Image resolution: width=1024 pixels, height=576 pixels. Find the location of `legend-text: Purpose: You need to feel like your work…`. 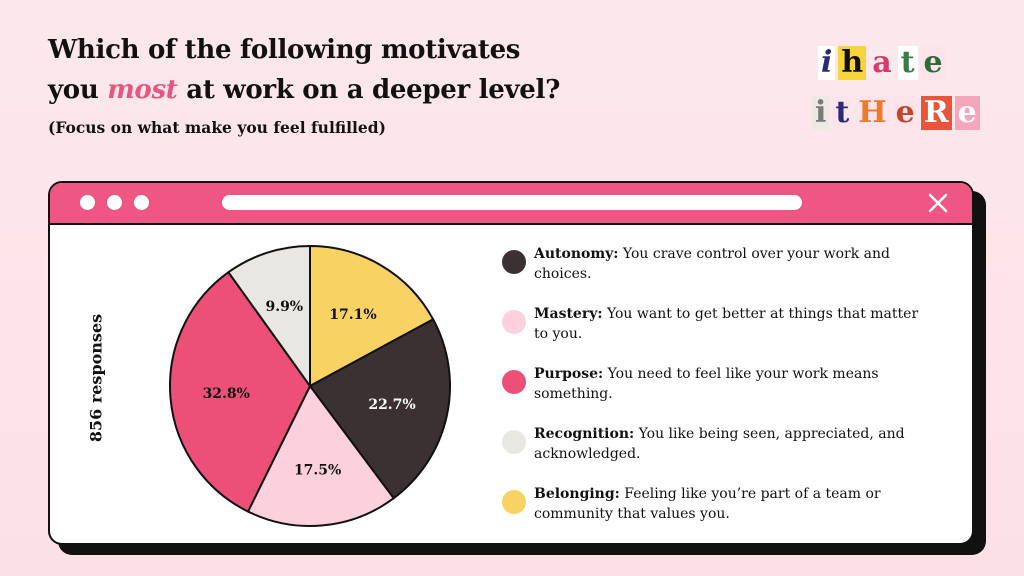

legend-text: Purpose: You need to feel like your work… is located at coordinates (734, 384).